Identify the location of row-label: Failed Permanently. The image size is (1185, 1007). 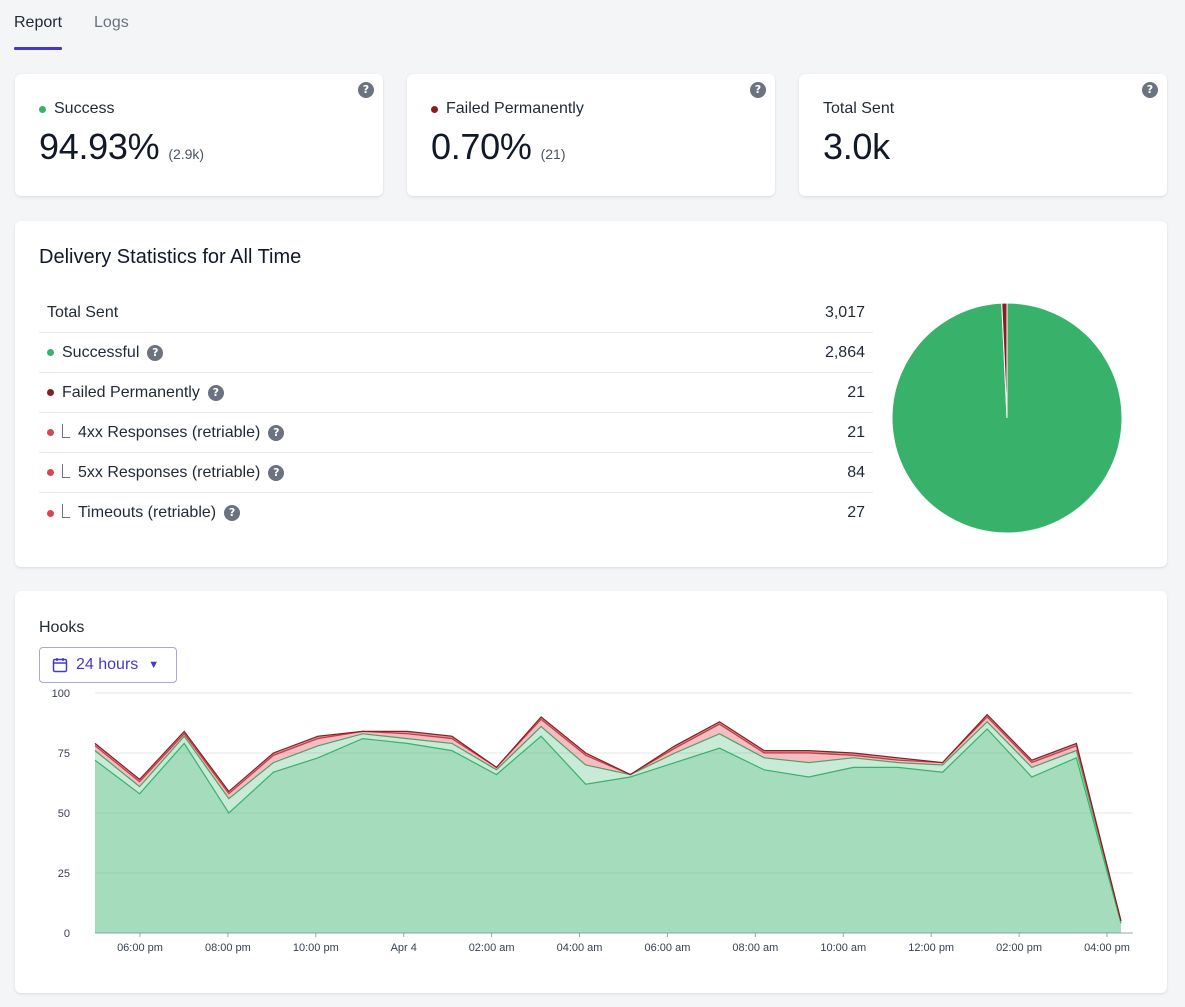
(131, 392).